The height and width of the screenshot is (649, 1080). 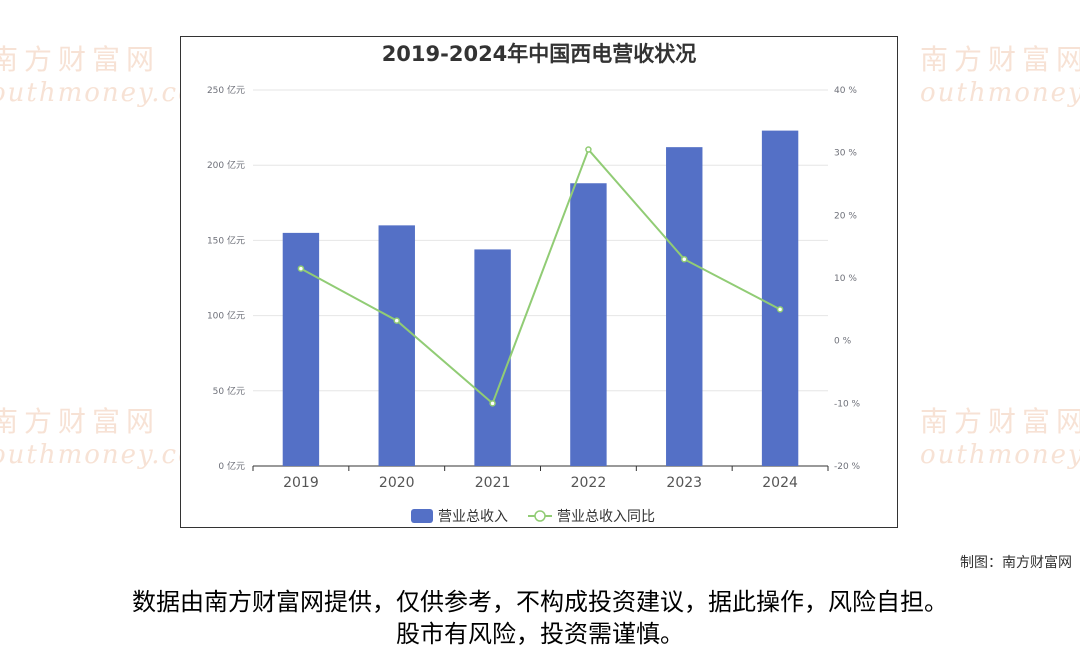 What do you see at coordinates (301, 483) in the screenshot?
I see `x-tick-label: 2019` at bounding box center [301, 483].